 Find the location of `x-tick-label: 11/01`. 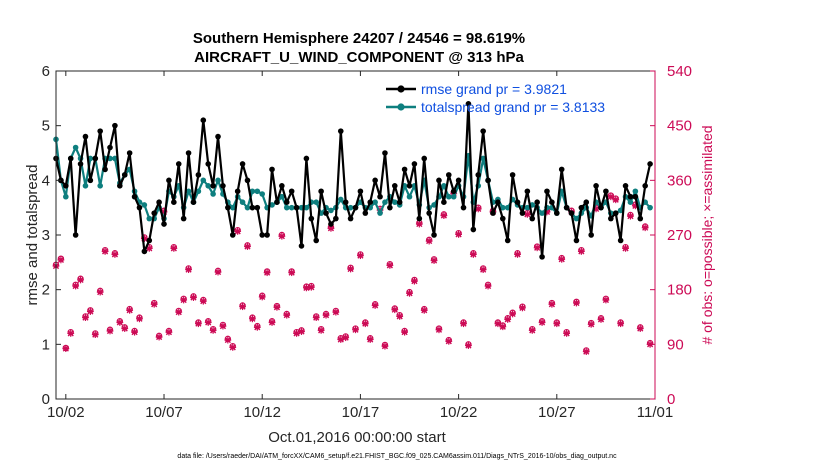

x-tick-label: 11/01 is located at coordinates (655, 412).